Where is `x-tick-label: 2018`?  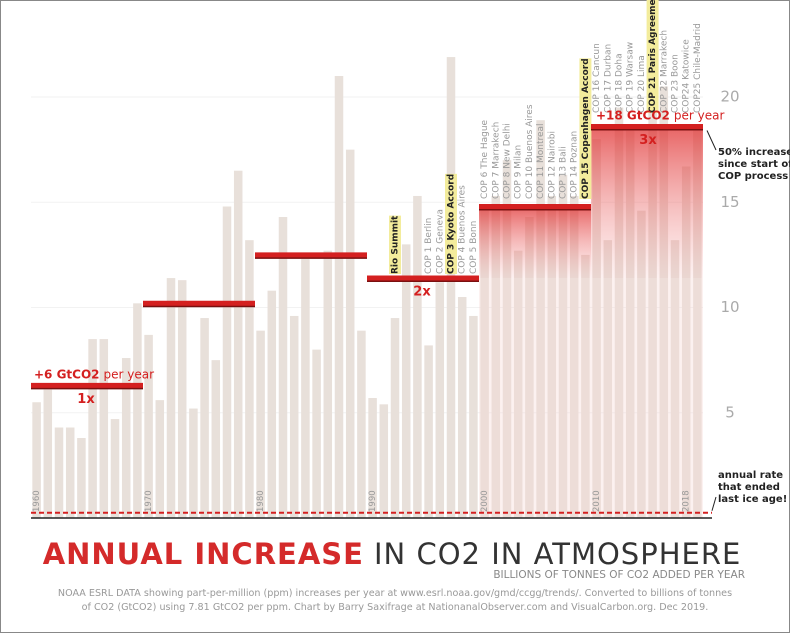 x-tick-label: 2018 is located at coordinates (687, 501).